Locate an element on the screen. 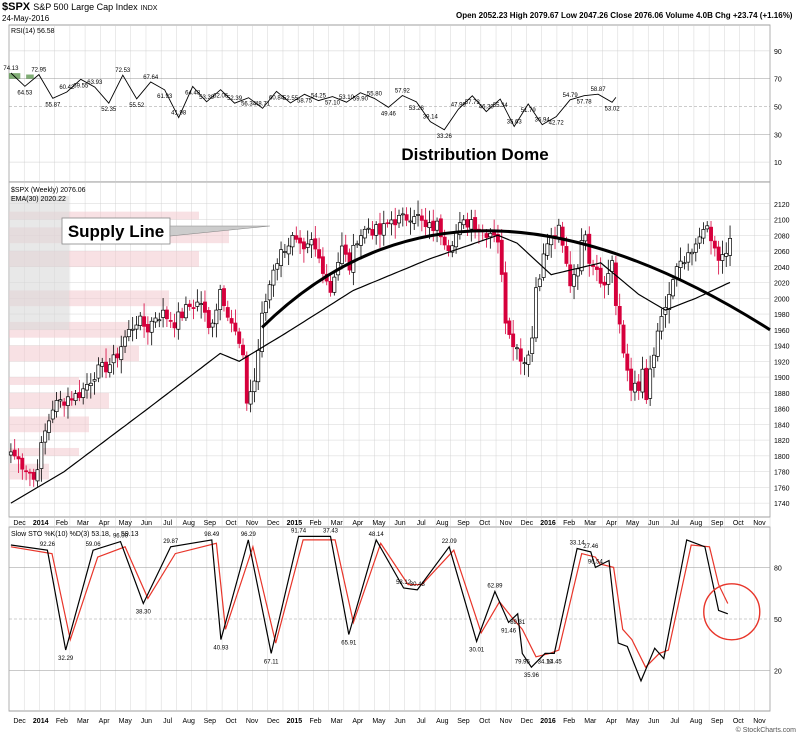 The height and width of the screenshot is (739, 800). x-axis-month-label: Feb is located at coordinates (569, 721).